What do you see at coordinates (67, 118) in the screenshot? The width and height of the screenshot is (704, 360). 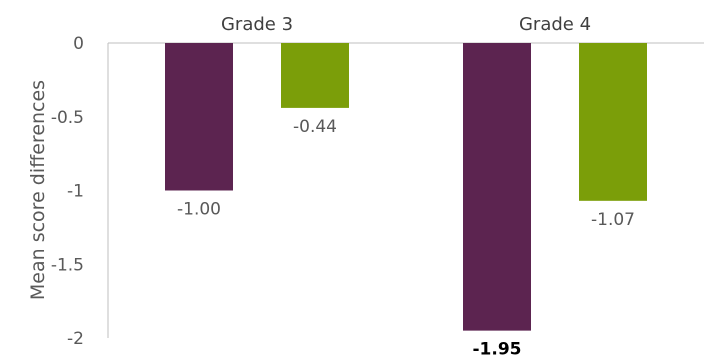 I see `y-tick-label: -0.5` at bounding box center [67, 118].